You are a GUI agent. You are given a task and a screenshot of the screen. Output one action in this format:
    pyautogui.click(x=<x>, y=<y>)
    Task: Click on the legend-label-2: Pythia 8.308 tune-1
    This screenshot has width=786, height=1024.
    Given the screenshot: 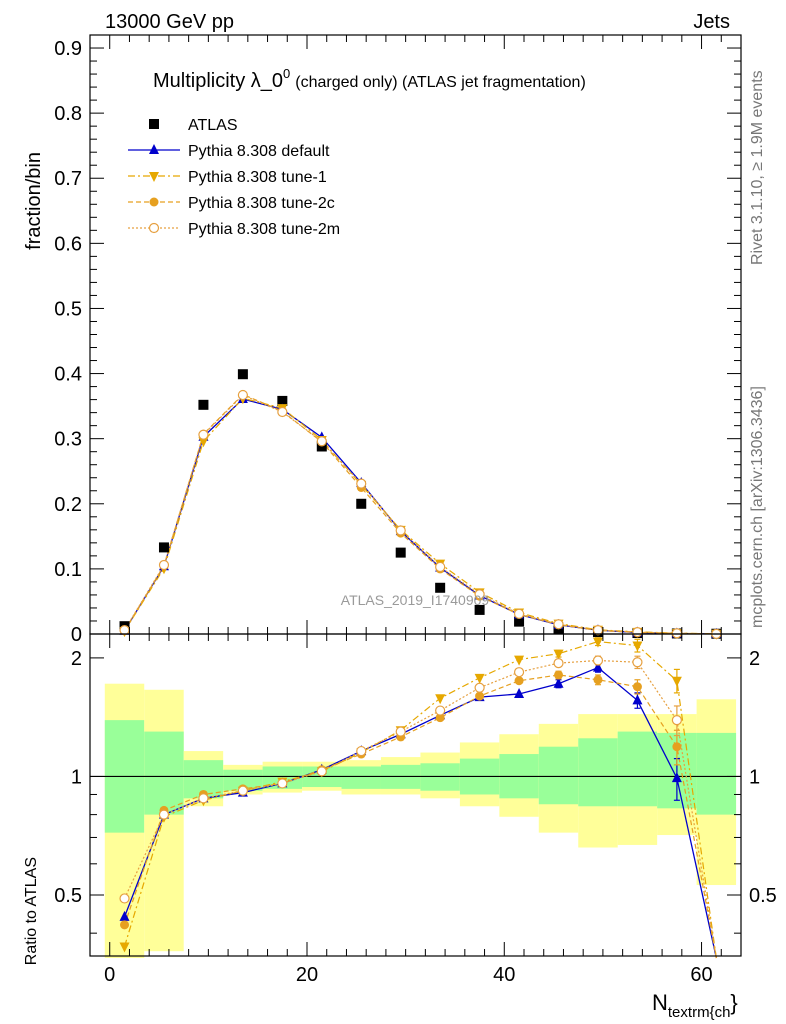 What is the action you would take?
    pyautogui.click(x=257, y=177)
    